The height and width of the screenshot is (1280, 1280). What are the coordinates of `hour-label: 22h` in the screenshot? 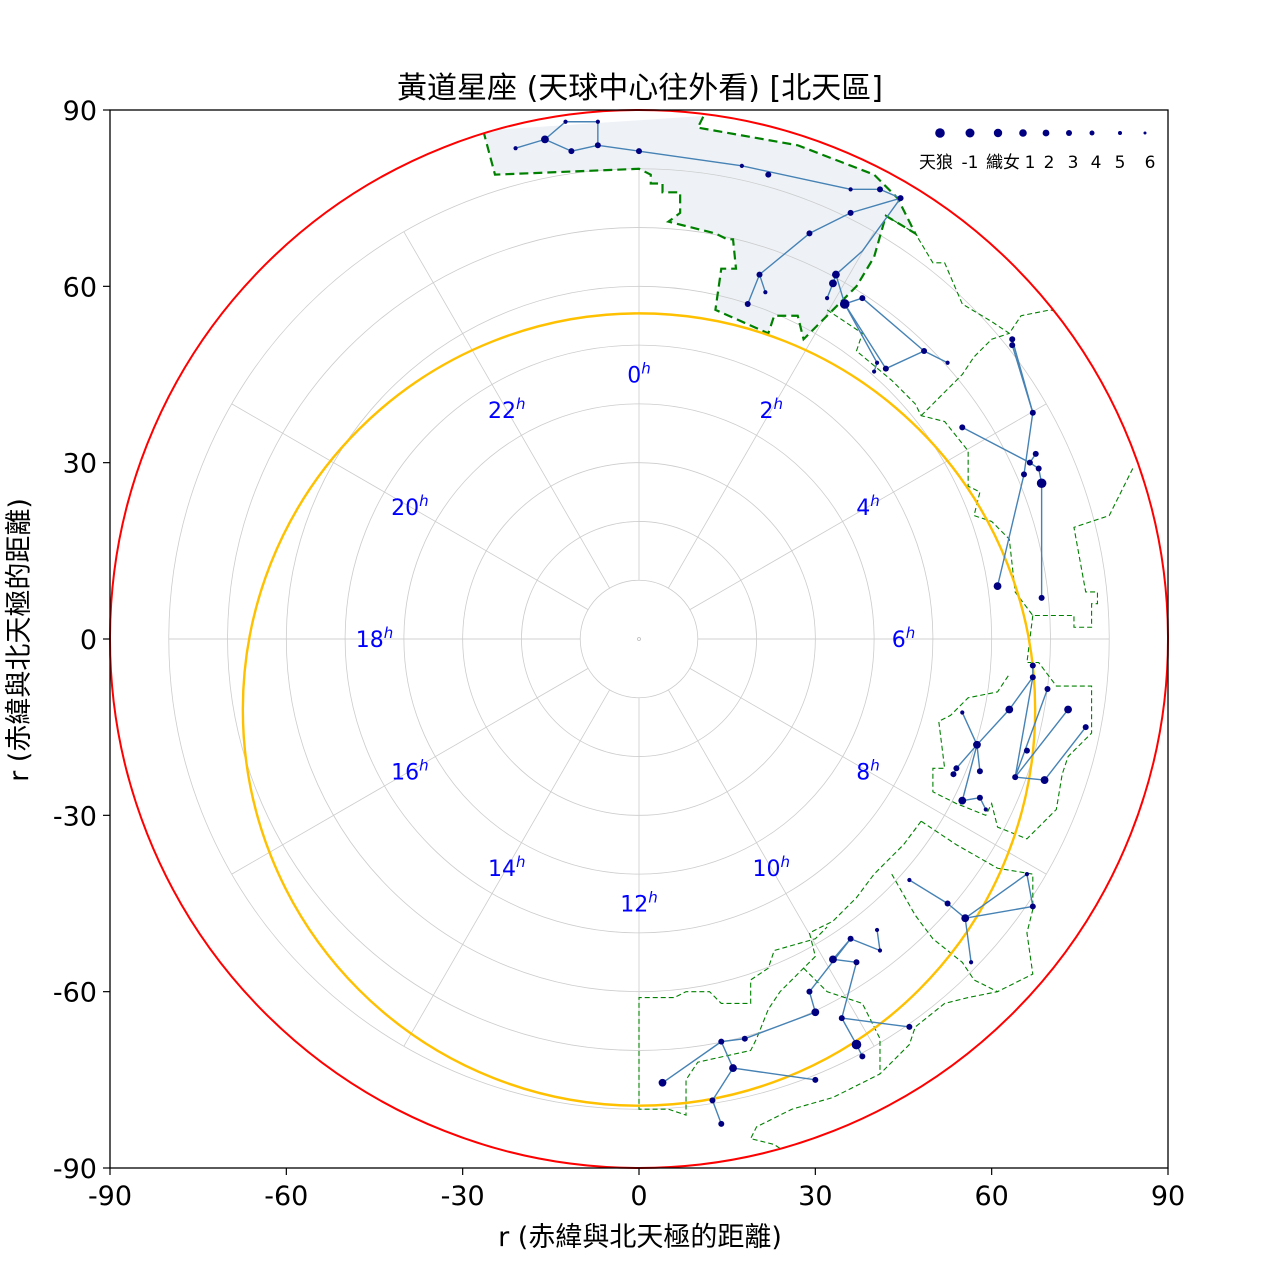 It's located at (507, 409).